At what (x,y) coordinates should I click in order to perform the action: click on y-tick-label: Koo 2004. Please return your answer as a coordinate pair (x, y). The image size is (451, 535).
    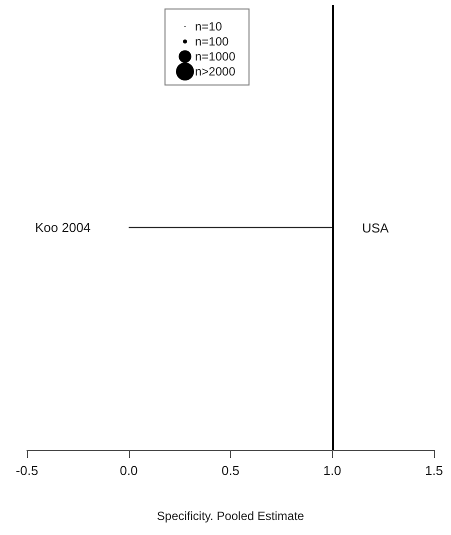
    Looking at the image, I should click on (63, 227).